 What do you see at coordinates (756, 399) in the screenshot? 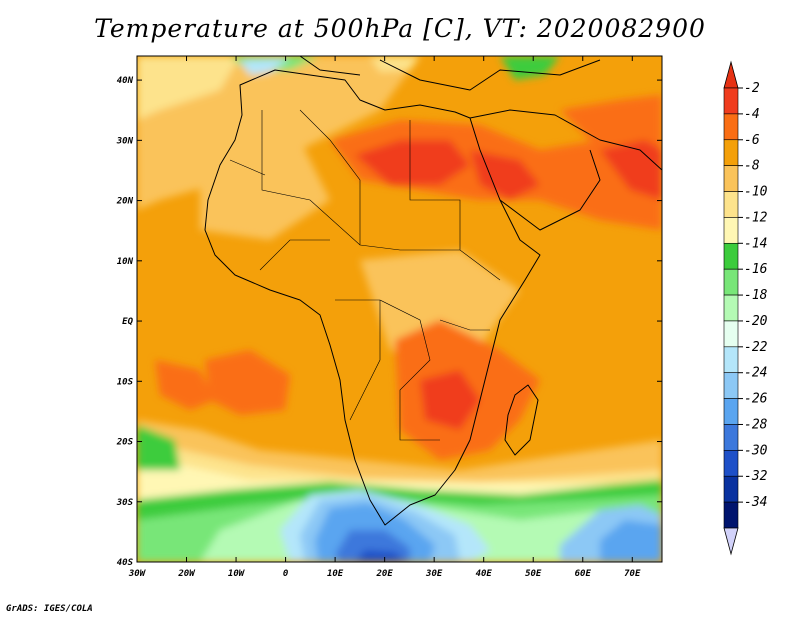
I see `colorbar-label: -26` at bounding box center [756, 399].